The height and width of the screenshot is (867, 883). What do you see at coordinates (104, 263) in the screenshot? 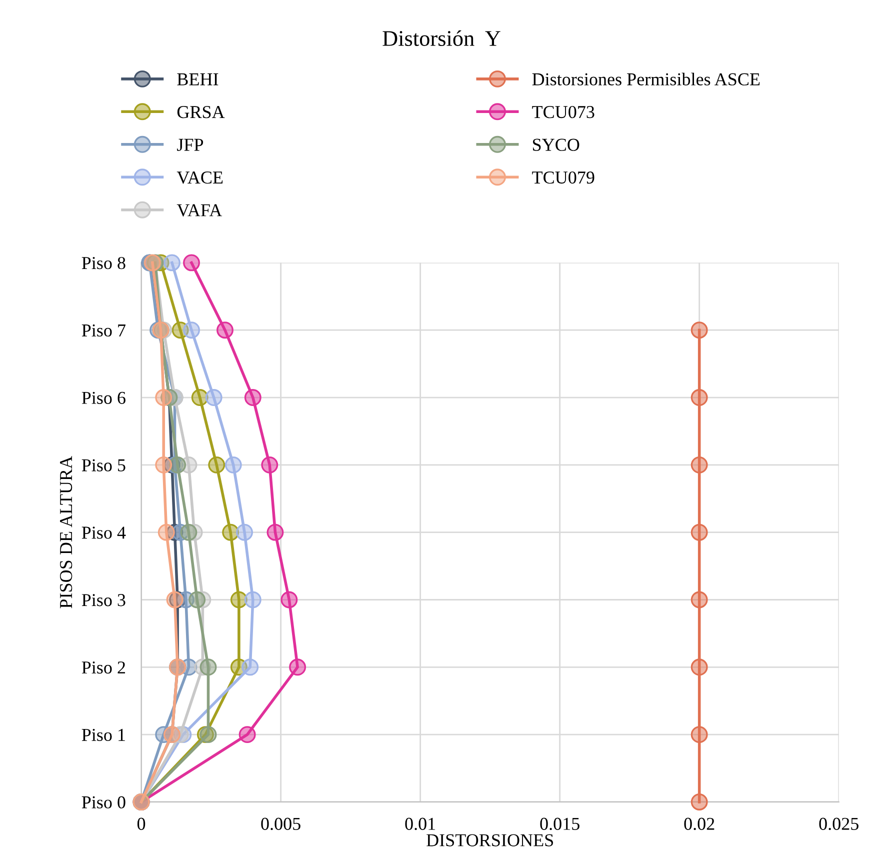
I see `y-tick-label: Piso 8` at bounding box center [104, 263].